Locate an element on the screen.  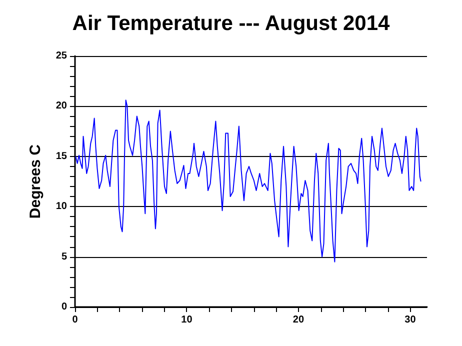
y-tick-label: 15 is located at coordinates (62, 156).